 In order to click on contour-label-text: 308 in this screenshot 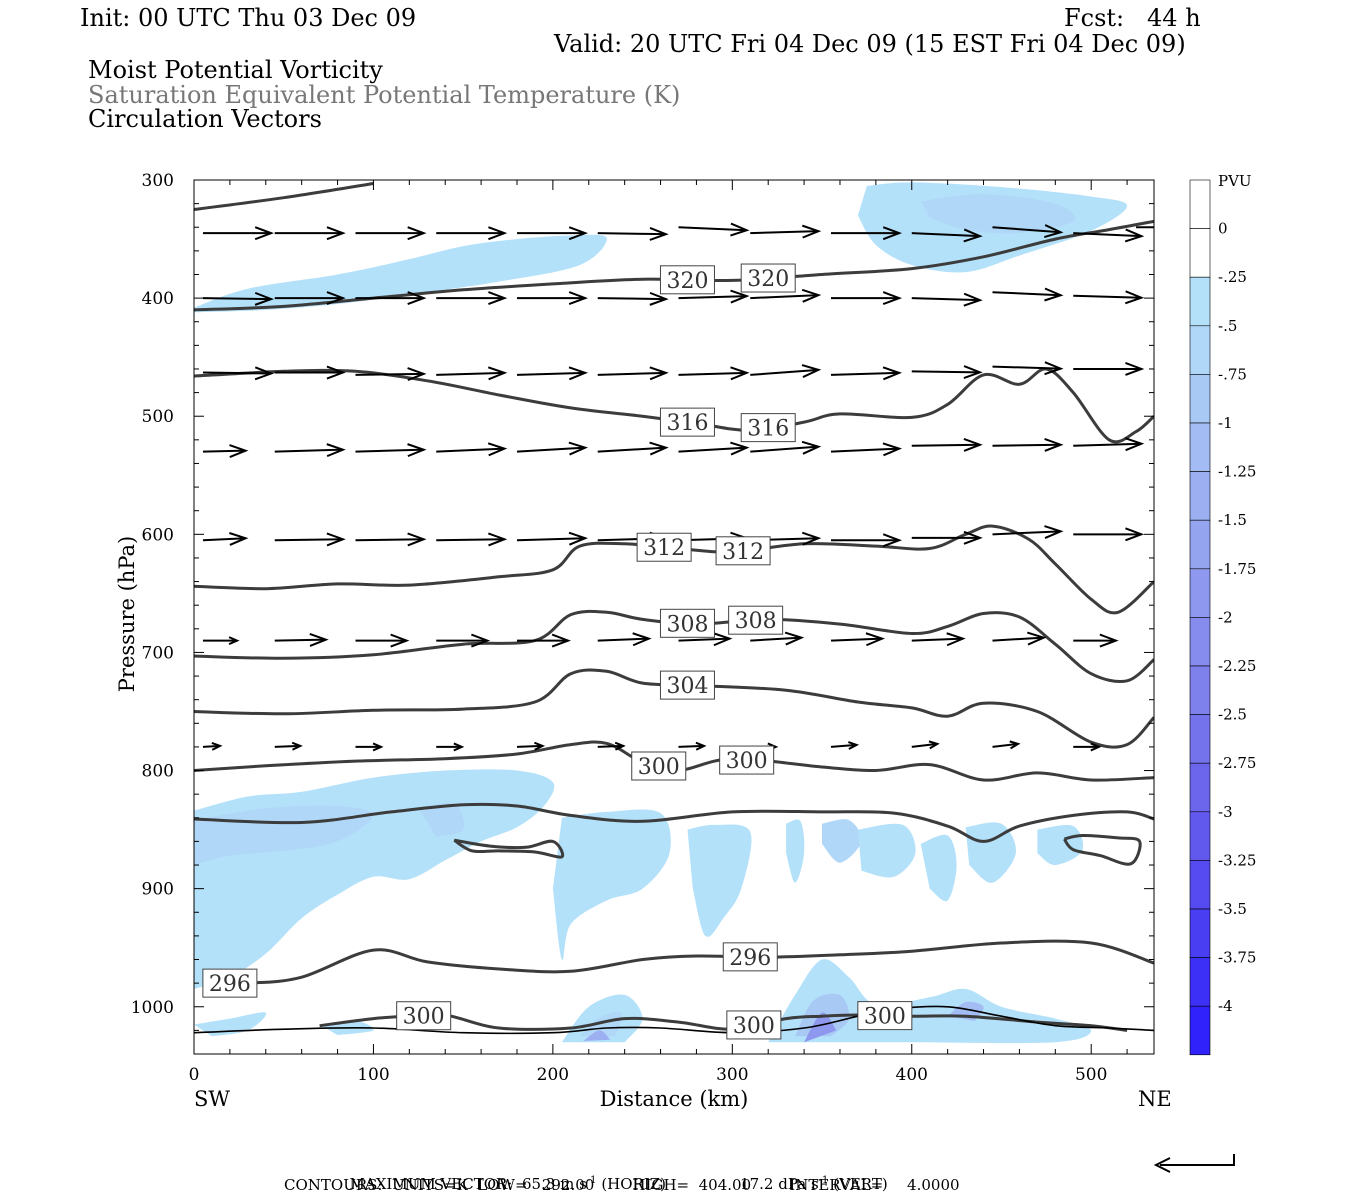, I will do `click(756, 621)`.